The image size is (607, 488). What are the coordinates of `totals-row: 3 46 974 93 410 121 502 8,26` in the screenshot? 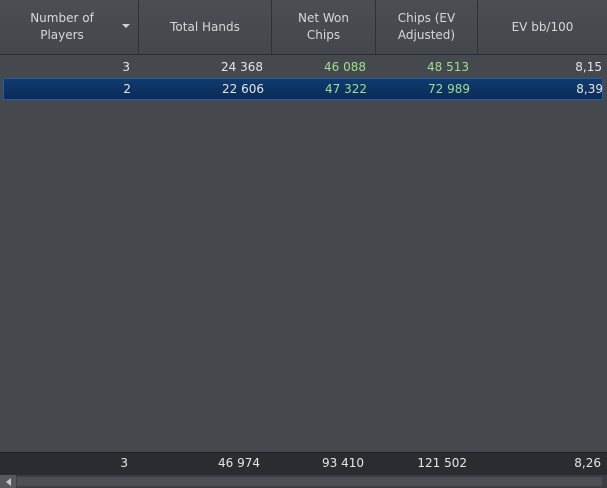 It's located at (303, 463).